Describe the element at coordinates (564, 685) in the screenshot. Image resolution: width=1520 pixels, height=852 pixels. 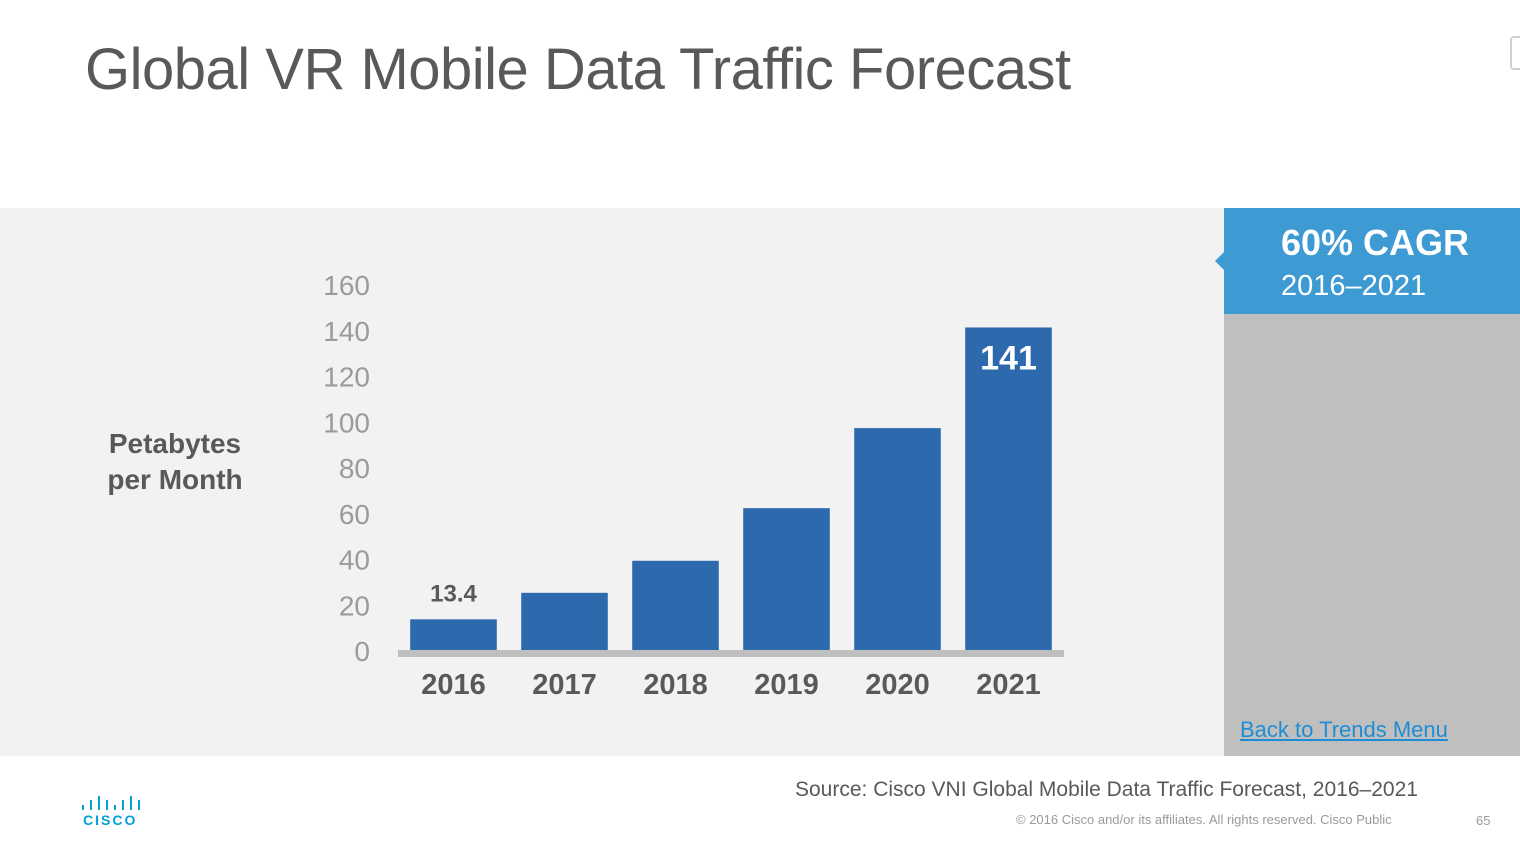
I see `x-tick-label: 2017` at that location.